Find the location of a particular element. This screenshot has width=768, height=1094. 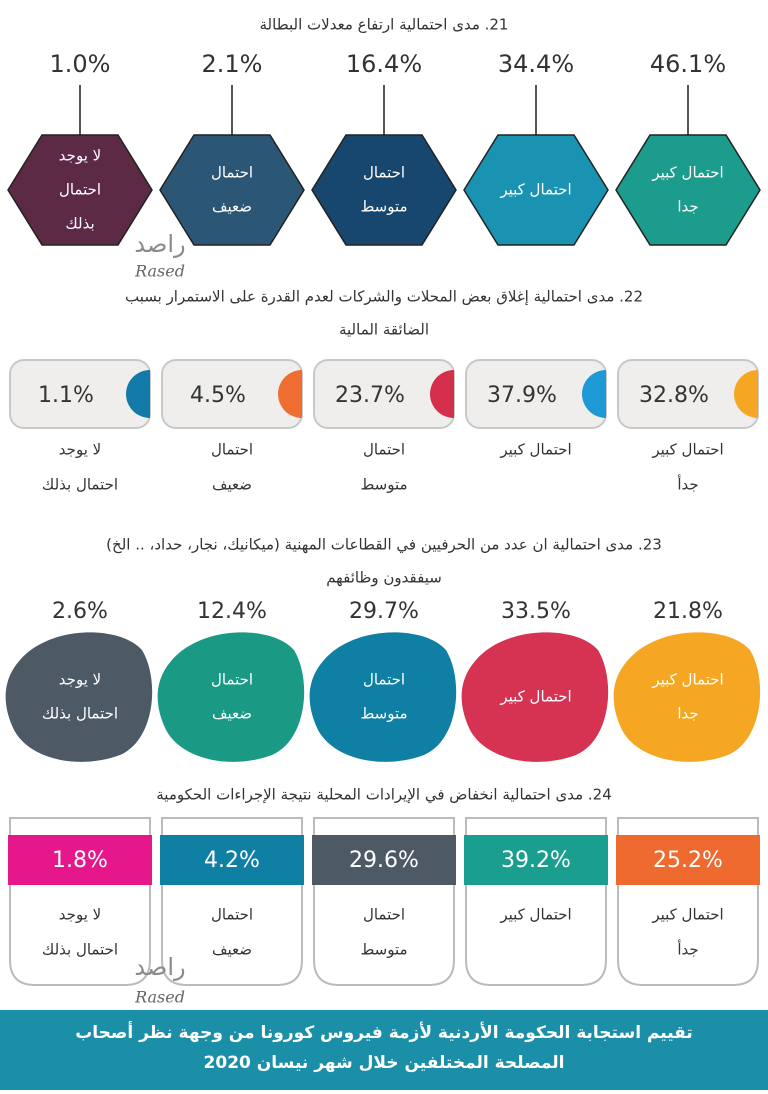

percentage: 2.6% is located at coordinates (80, 611).